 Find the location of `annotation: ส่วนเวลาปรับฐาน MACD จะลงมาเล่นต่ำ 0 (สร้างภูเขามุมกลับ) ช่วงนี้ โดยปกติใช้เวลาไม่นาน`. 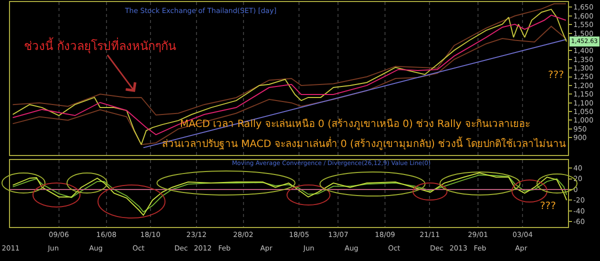

annotation: ส่วนเวลาปรับฐาน MACD จะลงมาเล่นต่ำ 0 (สร้างภูเขามุมกลับ) ช่วงนี้ โดยปกติใช้เวลาไม่นาน is located at coordinates (364, 143).